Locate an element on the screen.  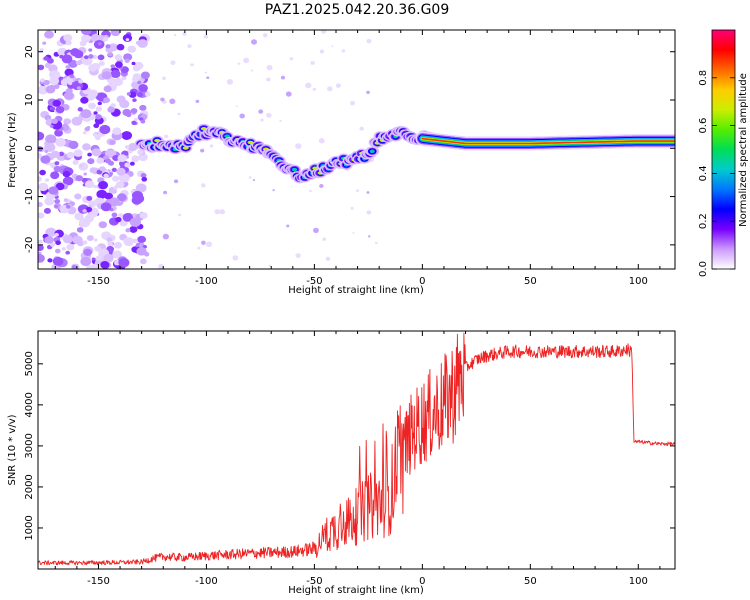
x-tick-label: -100 is located at coordinates (206, 281).